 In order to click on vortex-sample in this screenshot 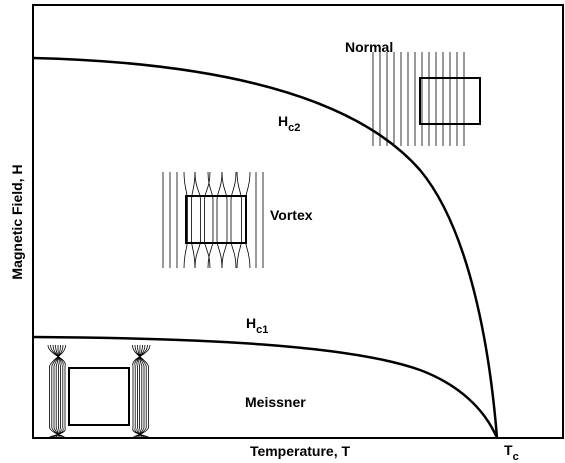, I will do `click(216, 219)`.